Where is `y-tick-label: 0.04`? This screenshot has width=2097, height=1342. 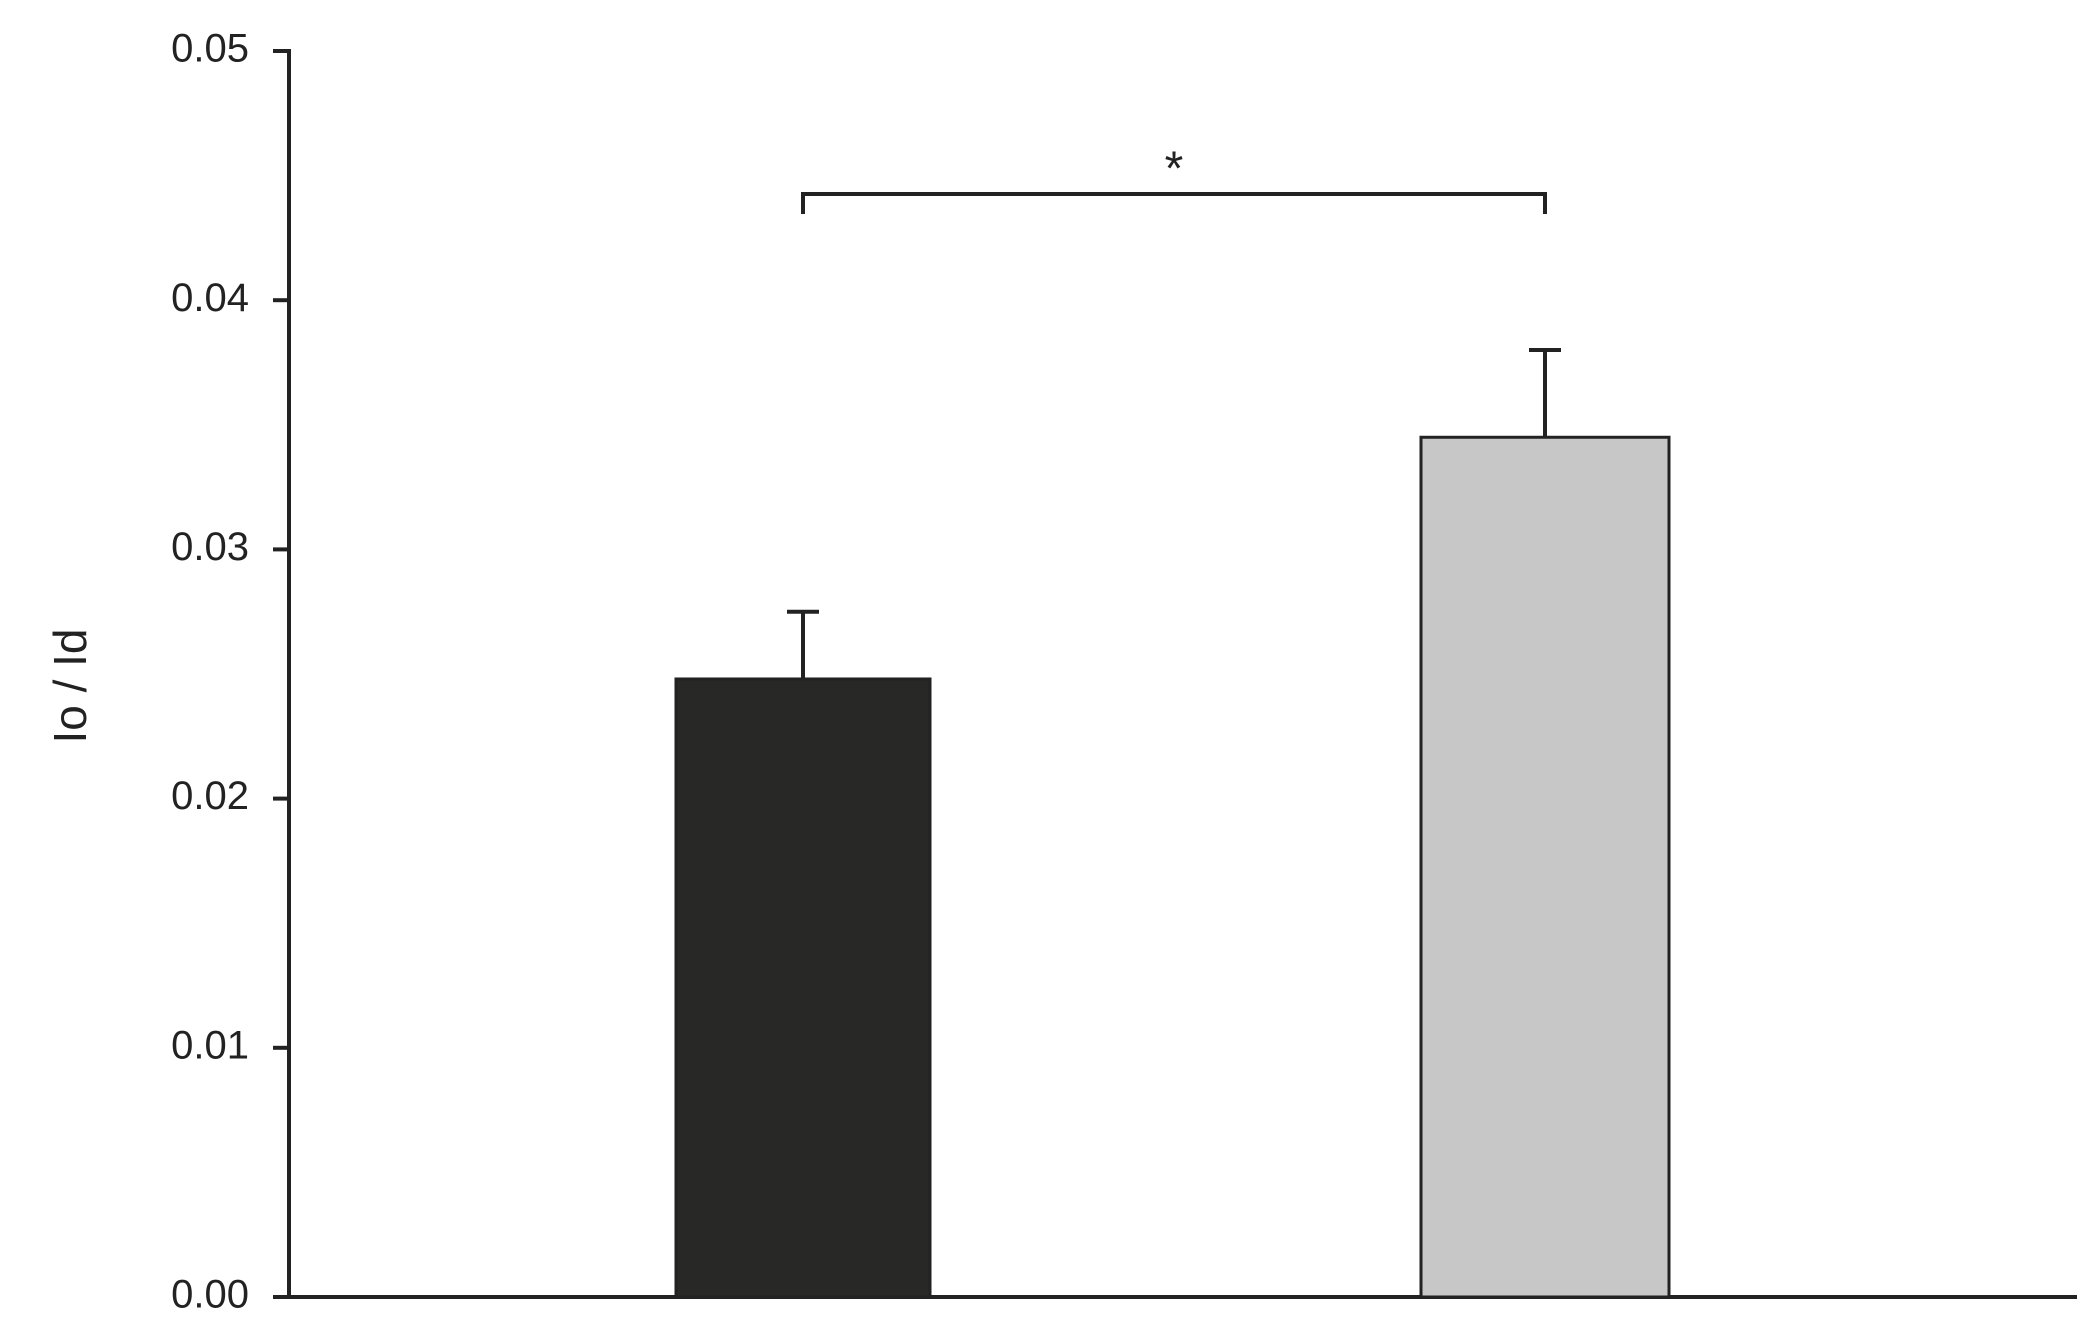
y-tick-label: 0.04 is located at coordinates (210, 298).